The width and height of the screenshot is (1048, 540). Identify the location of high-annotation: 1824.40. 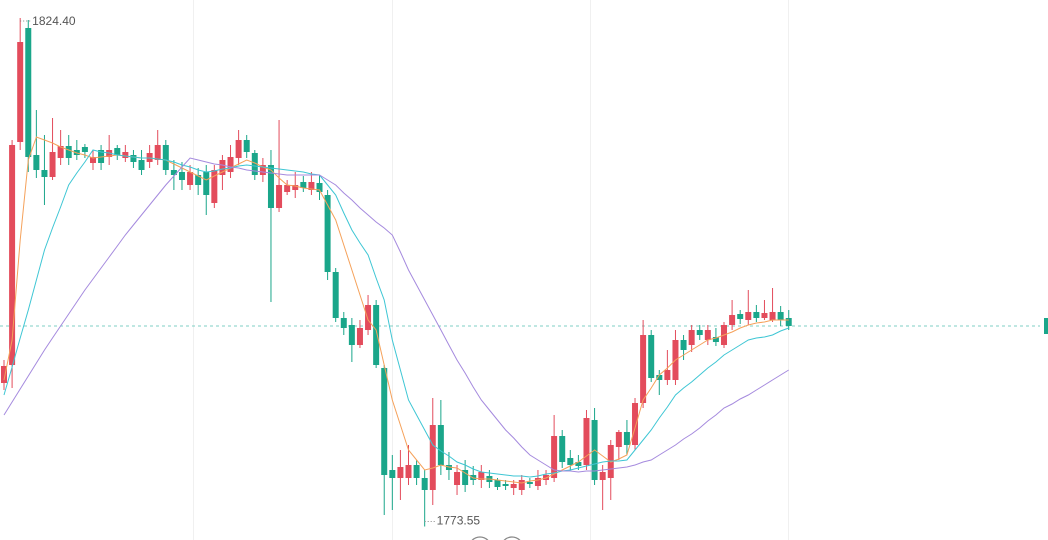
(54, 21).